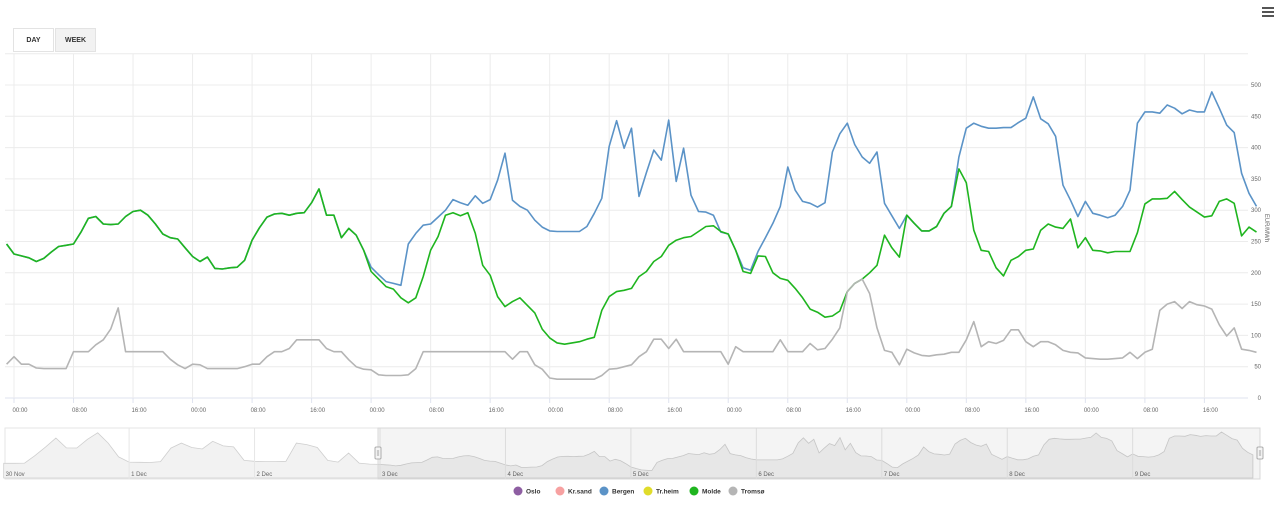  I want to click on y-tick-label: 100, so click(1256, 336).